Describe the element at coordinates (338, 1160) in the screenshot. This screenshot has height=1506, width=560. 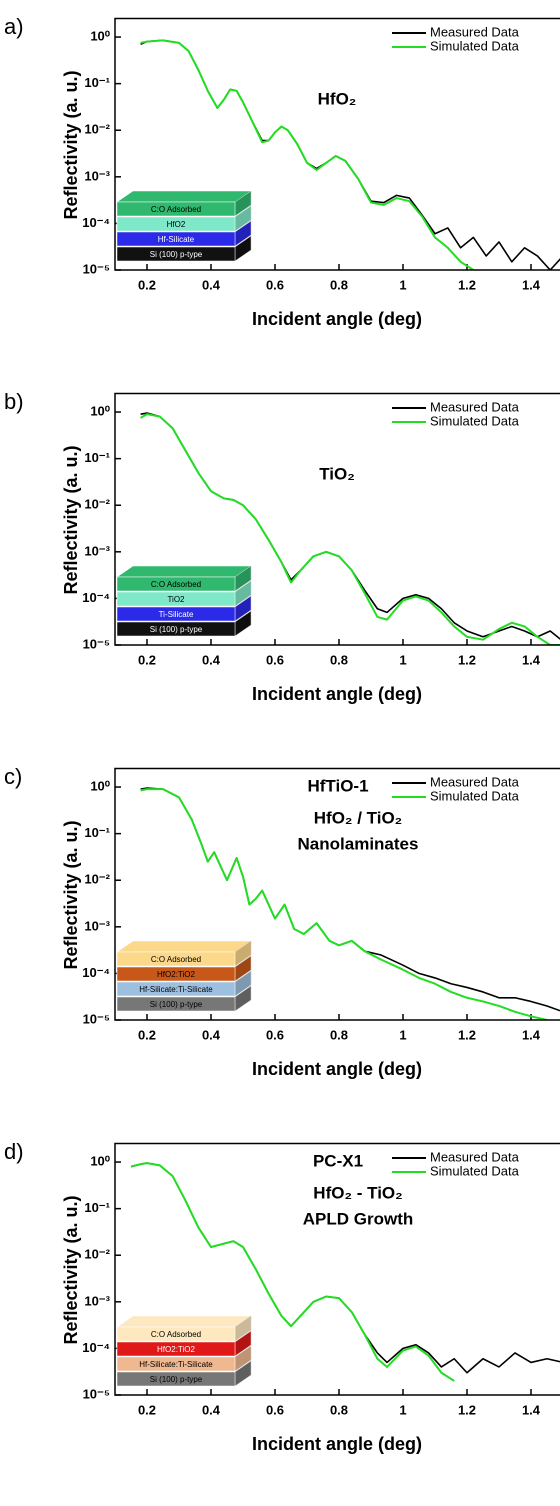
I see `annotation: PC-X1` at that location.